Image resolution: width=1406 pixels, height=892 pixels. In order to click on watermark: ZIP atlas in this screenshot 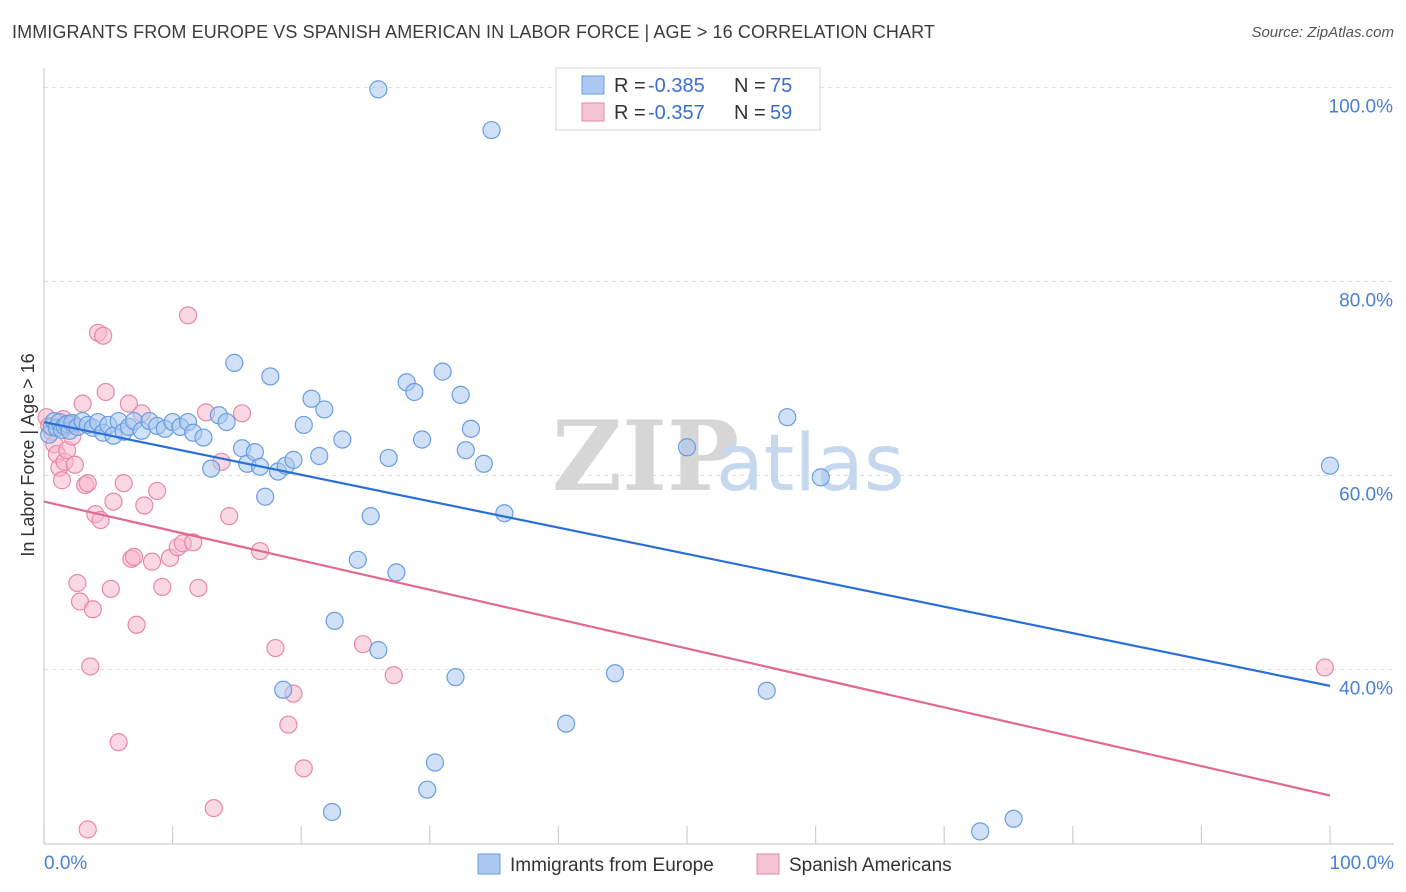, I will do `click(728, 456)`.